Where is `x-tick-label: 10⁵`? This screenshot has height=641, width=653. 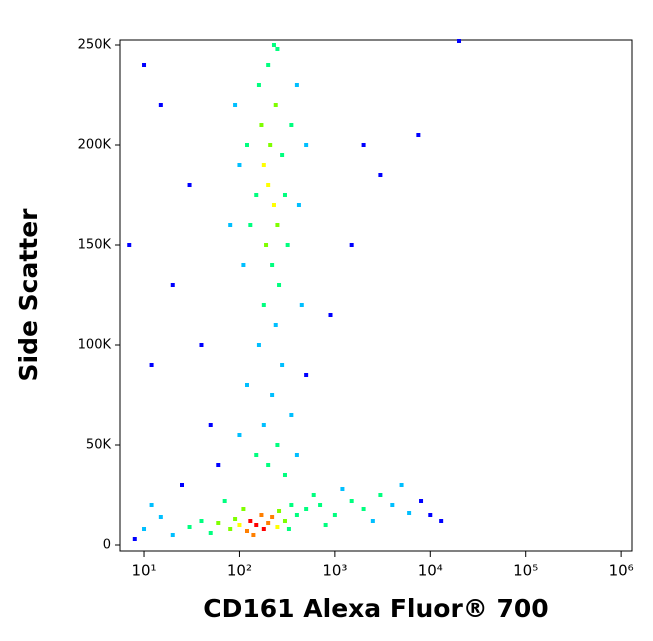 x-tick-label: 10⁵ is located at coordinates (525, 571).